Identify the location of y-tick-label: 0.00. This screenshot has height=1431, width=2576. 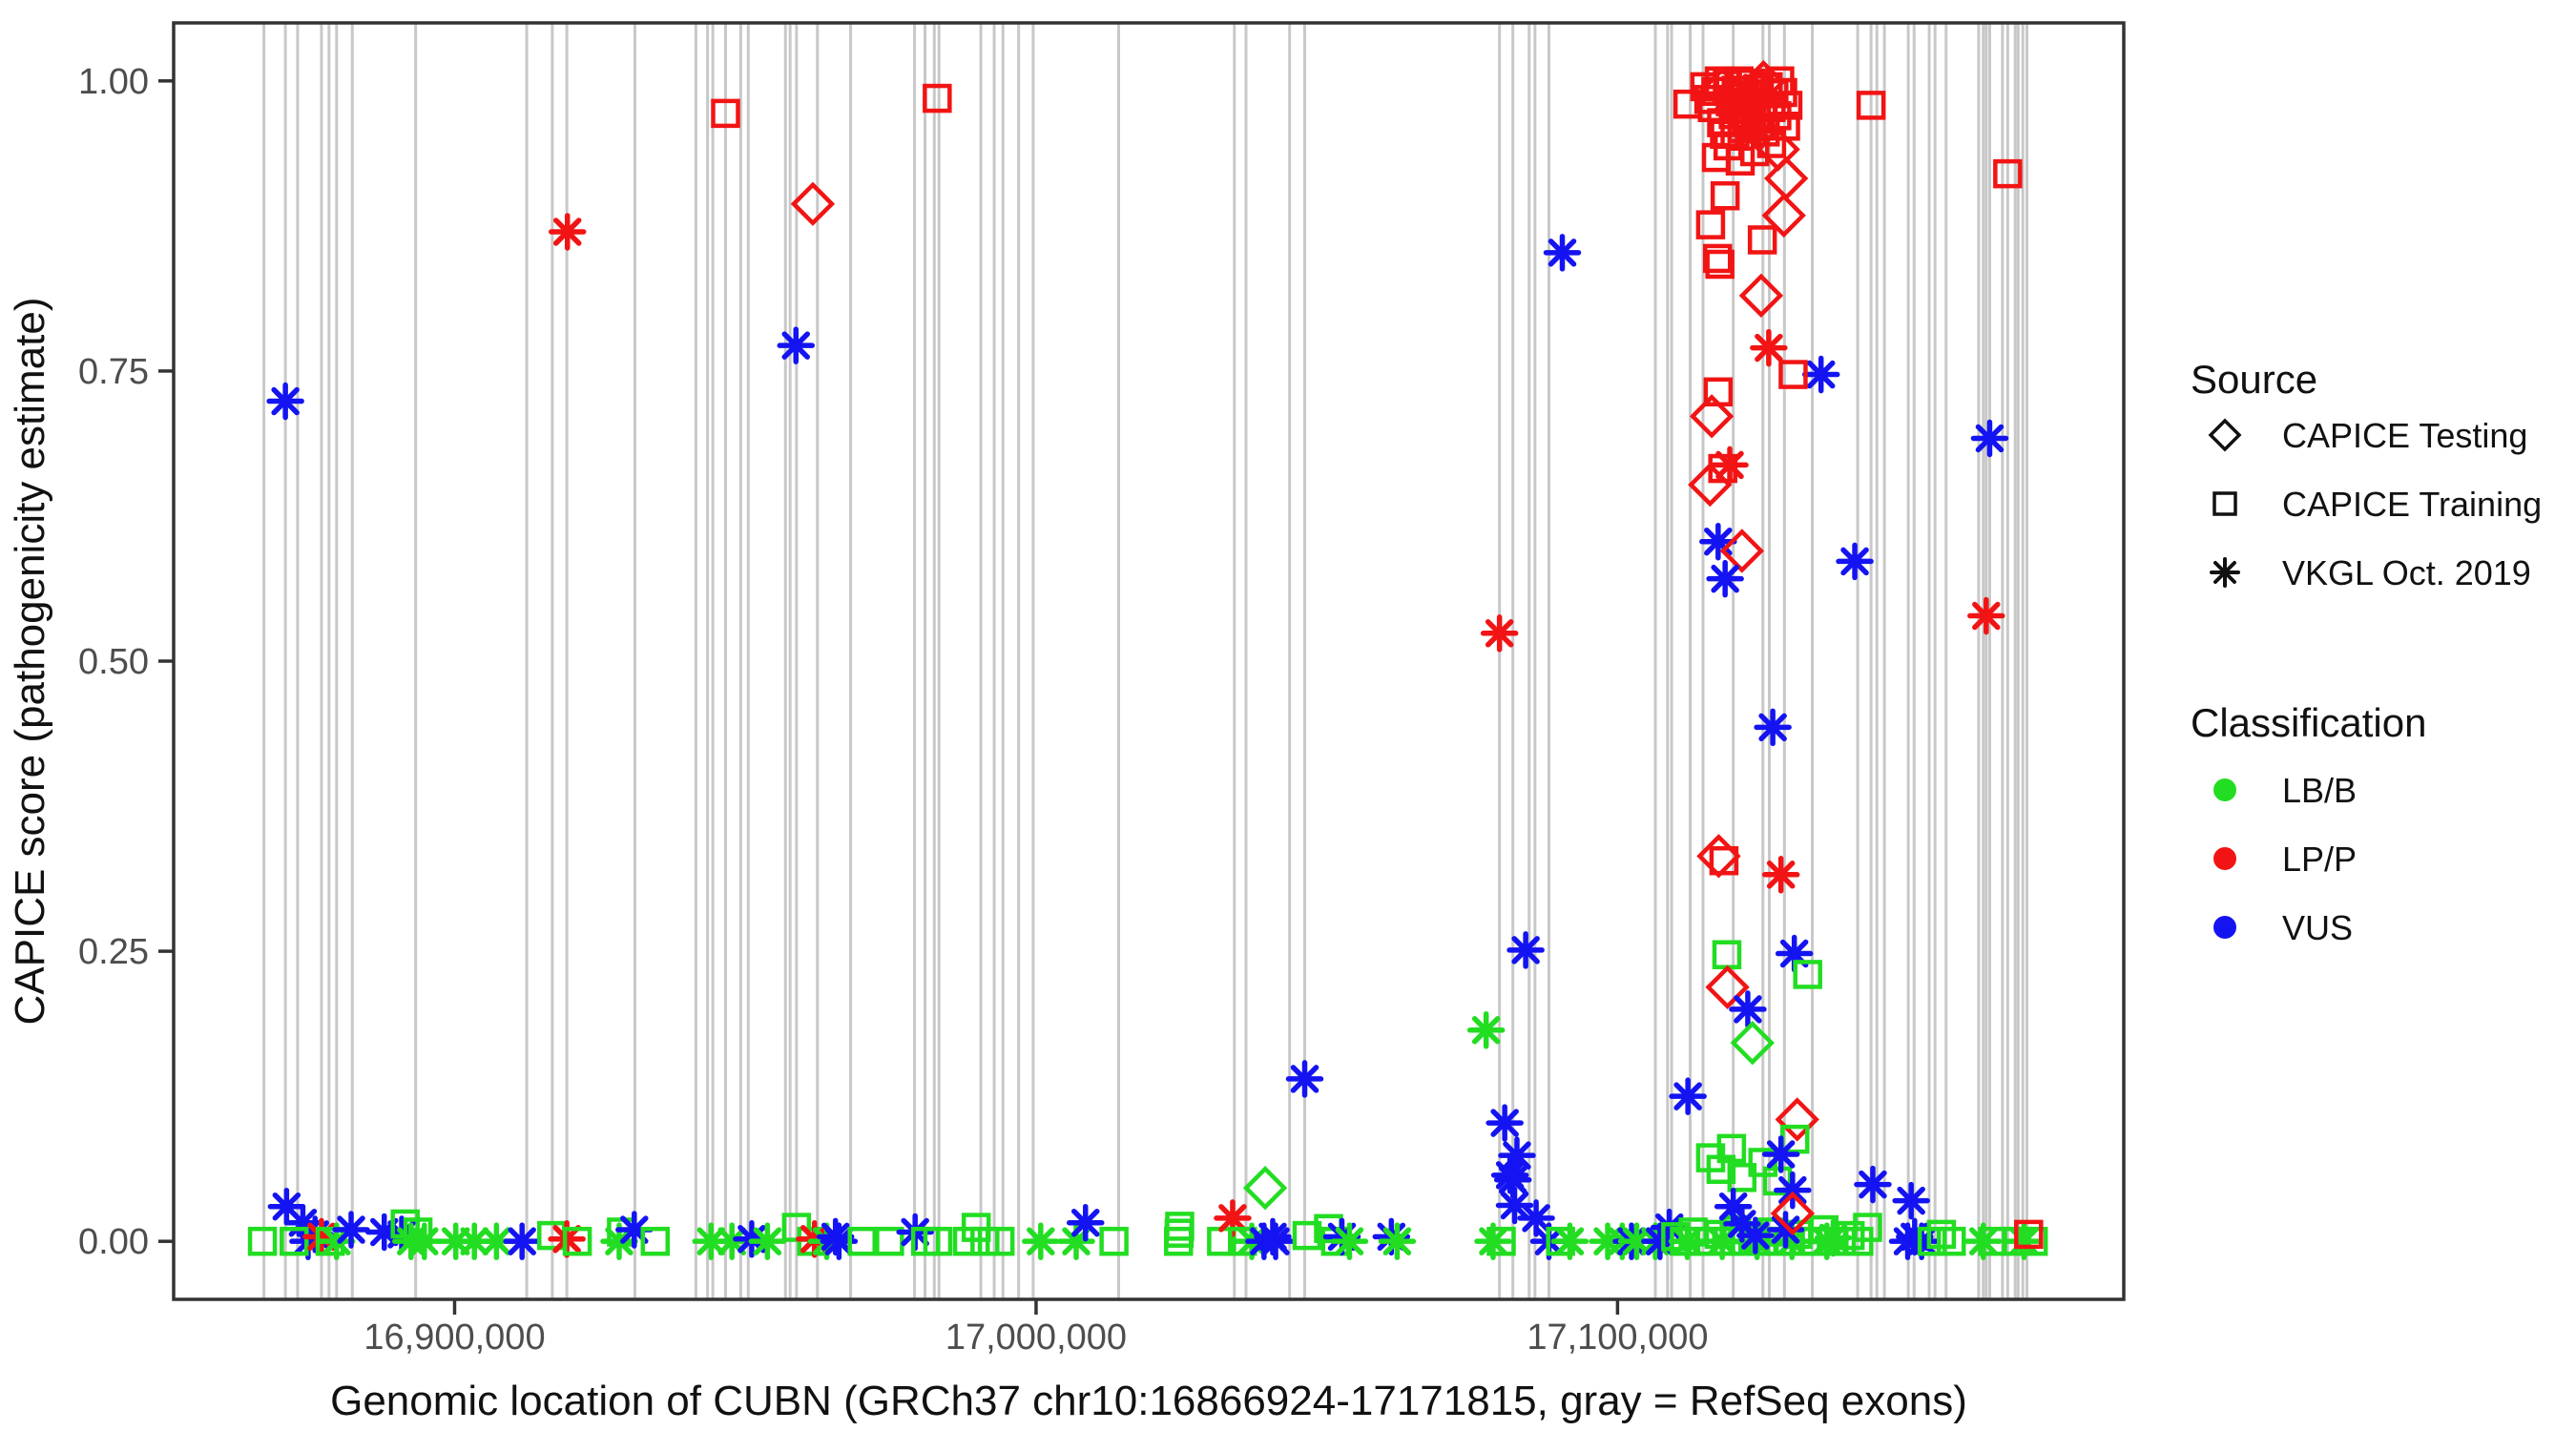
(113, 1242).